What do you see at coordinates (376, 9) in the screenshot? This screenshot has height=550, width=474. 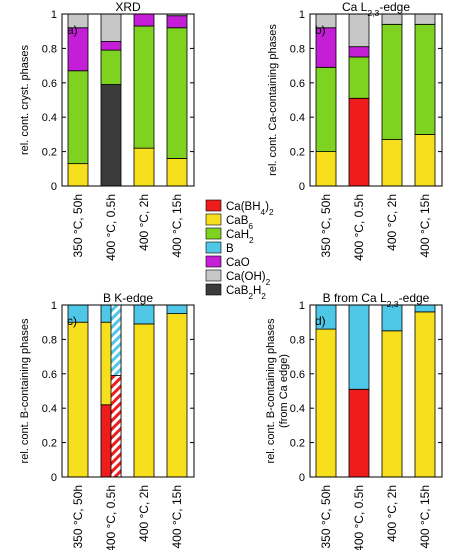 I see `chart-title: Ca L2,3-edge` at bounding box center [376, 9].